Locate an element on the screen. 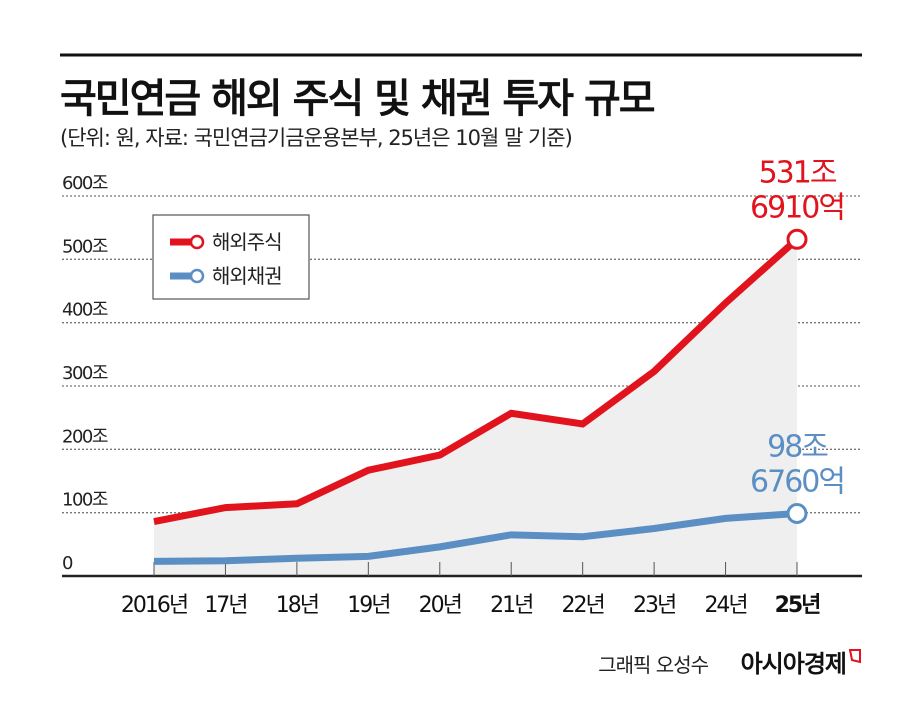 The width and height of the screenshot is (920, 701). x-tick-label: 20년 is located at coordinates (440, 605).